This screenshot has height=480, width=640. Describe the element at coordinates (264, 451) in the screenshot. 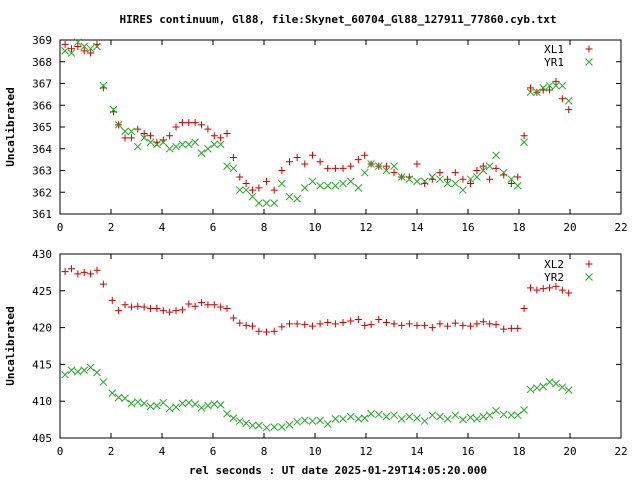

I see `x-tick-label: 8` at that location.